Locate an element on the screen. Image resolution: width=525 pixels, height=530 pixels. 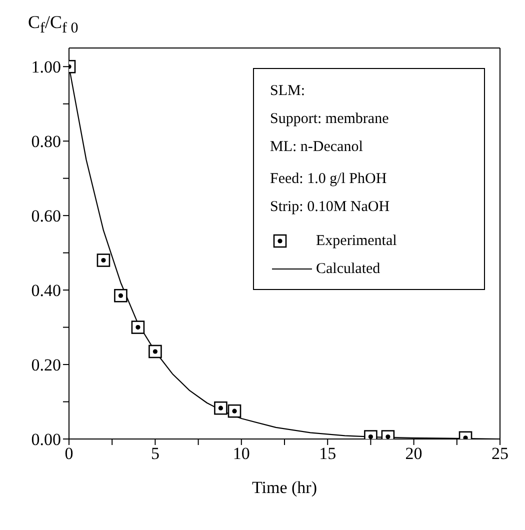
y-tick-label: 1.00 is located at coordinates (46, 67).